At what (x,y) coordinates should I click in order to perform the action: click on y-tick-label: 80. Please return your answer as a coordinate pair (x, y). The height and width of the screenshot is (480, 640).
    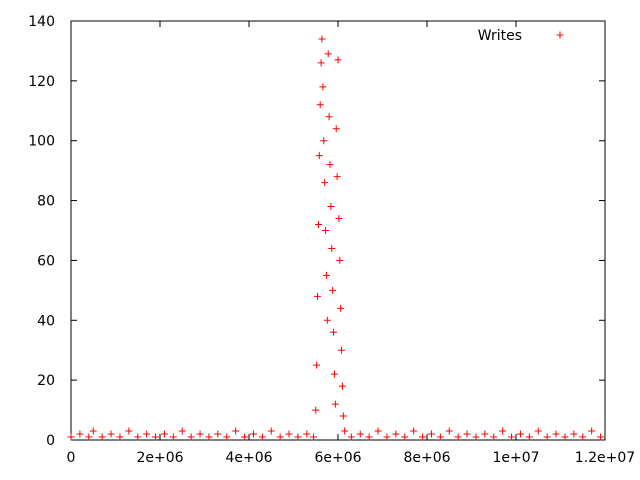
    Looking at the image, I should click on (46, 202).